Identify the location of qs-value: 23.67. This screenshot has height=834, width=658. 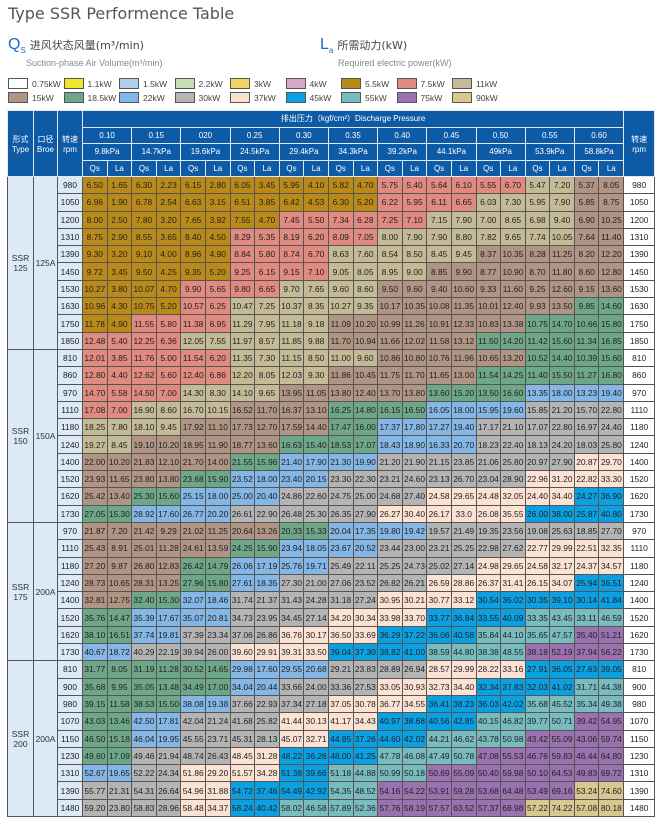
(340, 548).